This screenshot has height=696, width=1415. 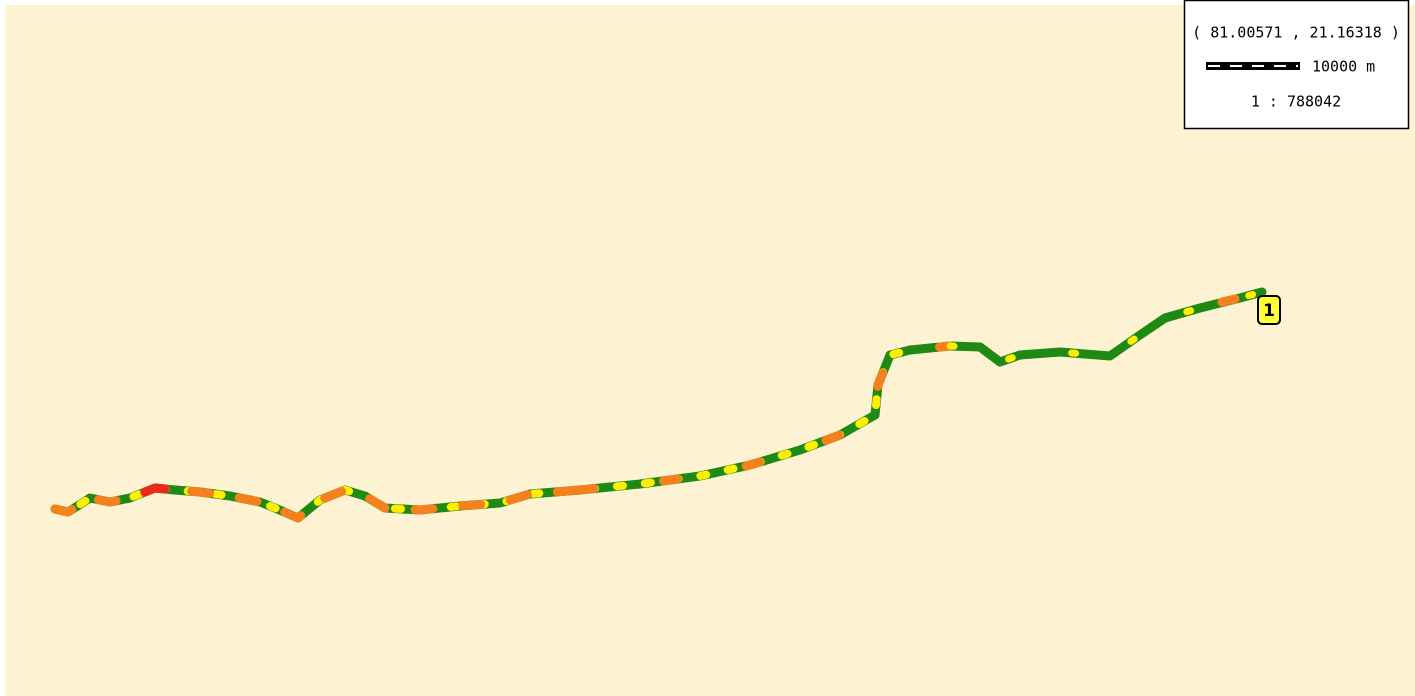 I want to click on marker-label: 1, so click(x=1269, y=311).